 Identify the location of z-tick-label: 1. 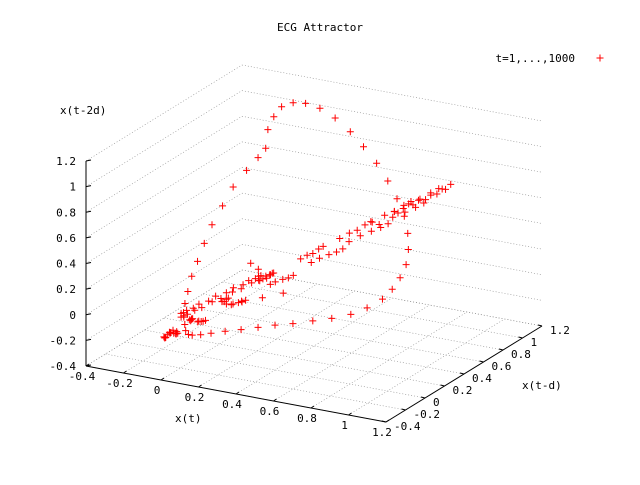
(72, 187).